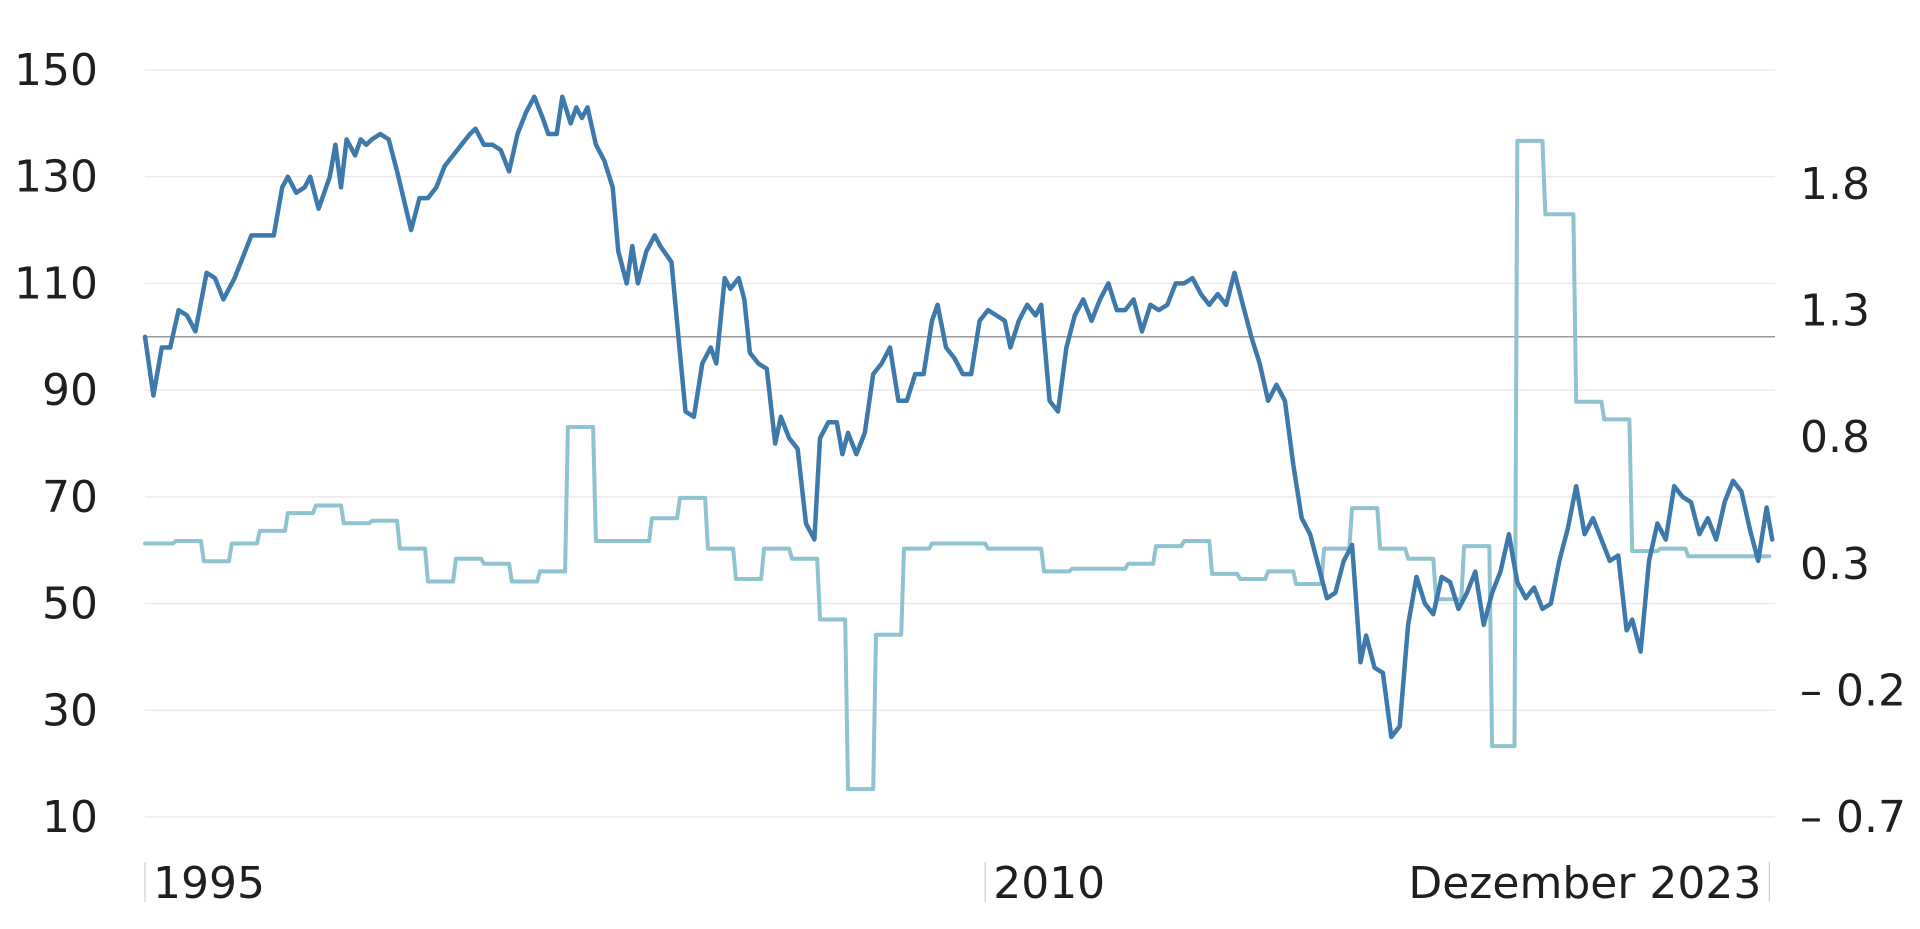  Describe the element at coordinates (56, 177) in the screenshot. I see `left-tick-label: 130` at that location.